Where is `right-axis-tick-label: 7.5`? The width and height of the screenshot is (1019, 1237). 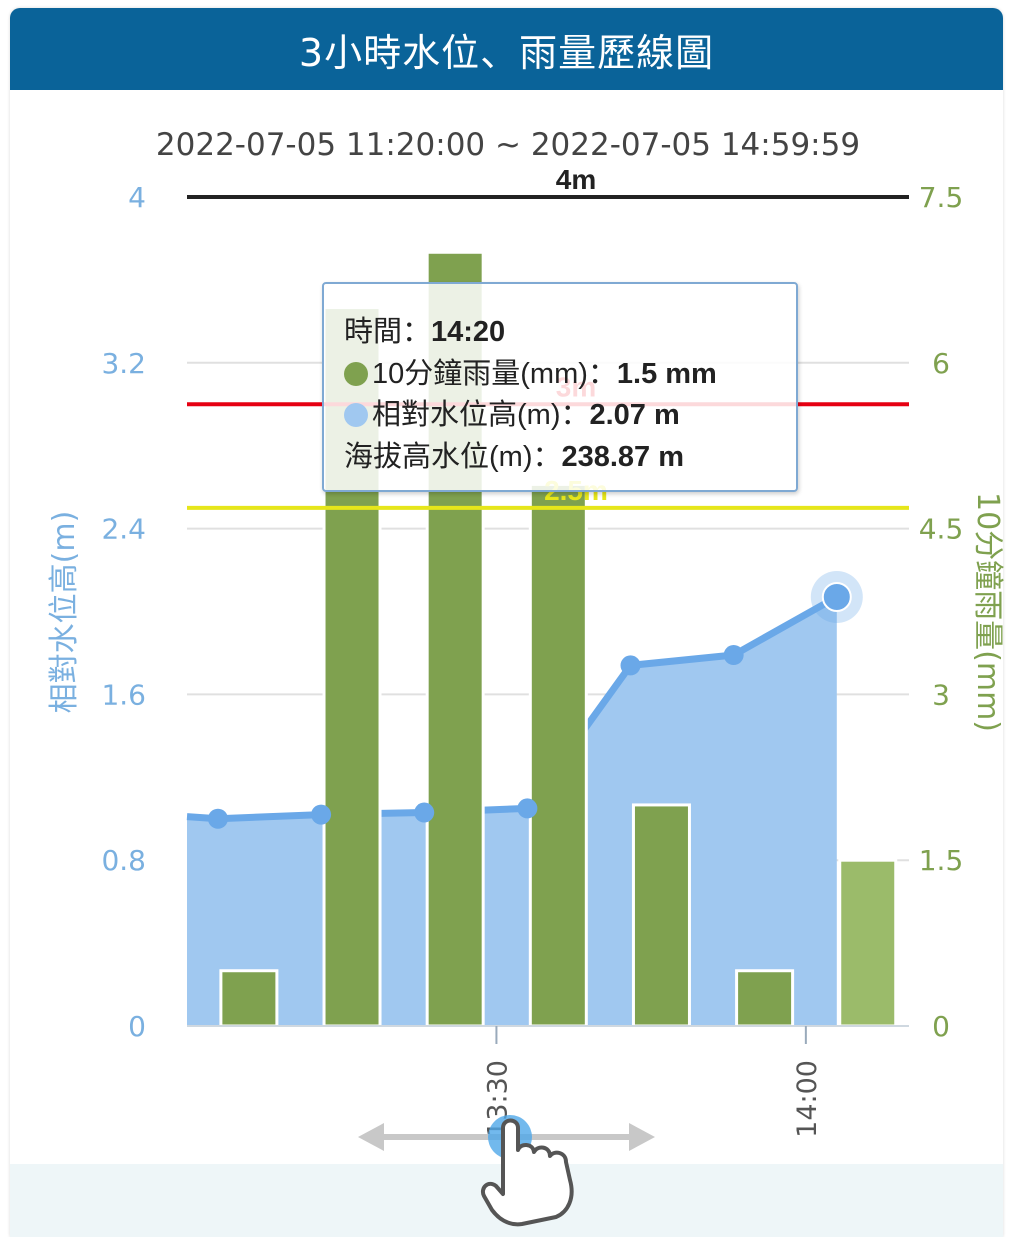
right-axis-tick-label: 7.5 is located at coordinates (941, 197).